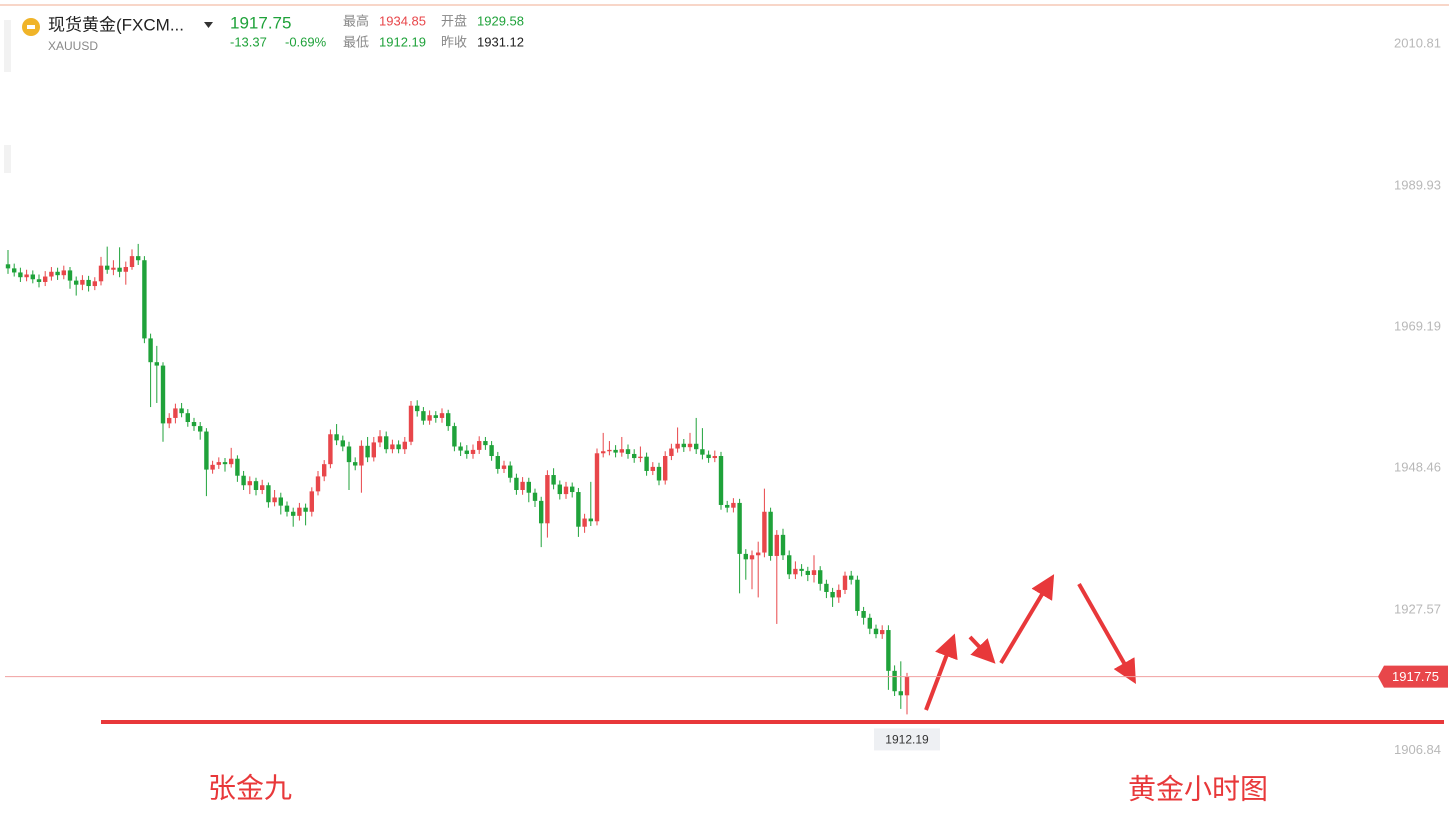 The image size is (1449, 827). Describe the element at coordinates (402, 20) in the screenshot. I see `high-value: 1934.85` at that location.